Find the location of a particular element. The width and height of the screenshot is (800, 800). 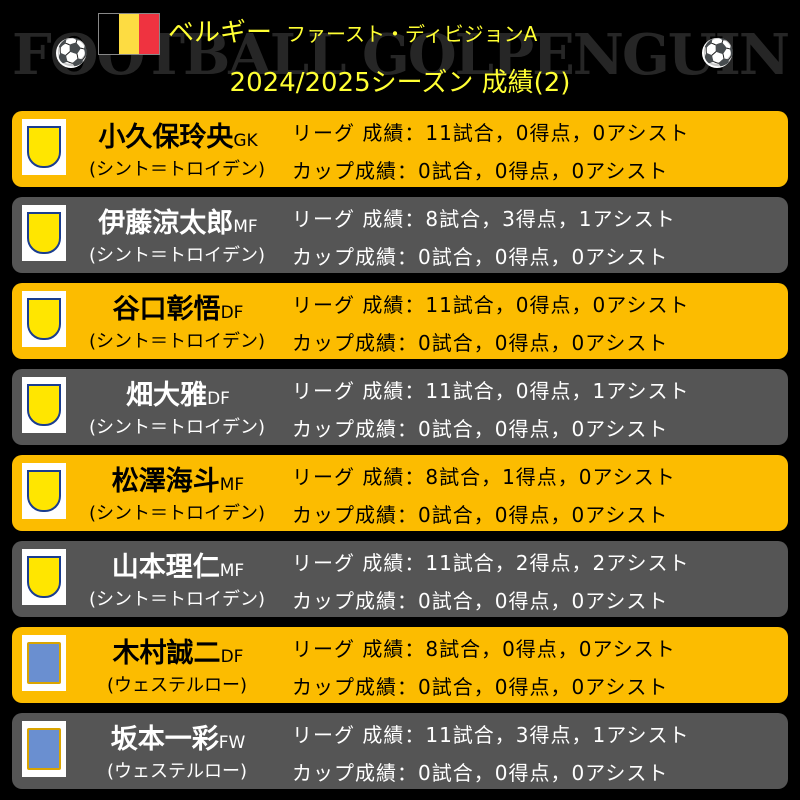

position: GK is located at coordinates (245, 141).